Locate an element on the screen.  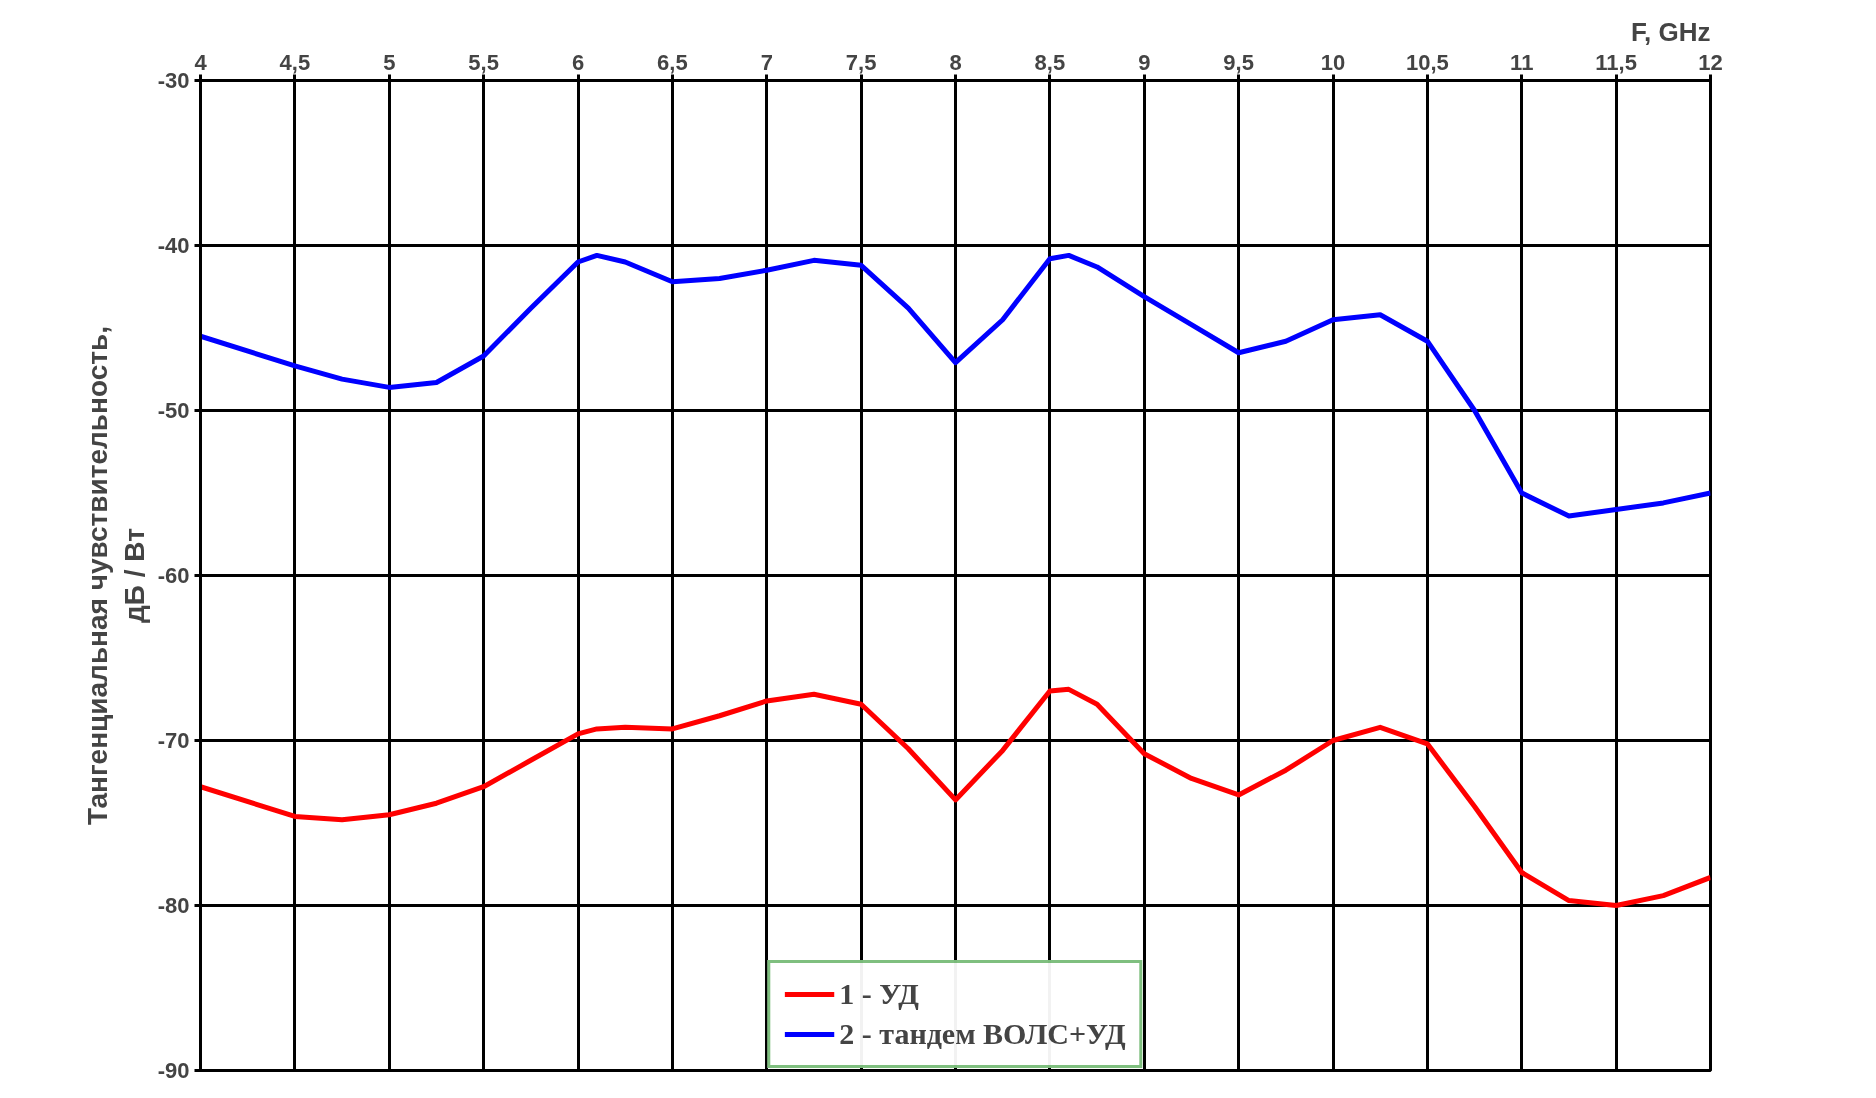
x-tick-label: 5 is located at coordinates (389, 62).